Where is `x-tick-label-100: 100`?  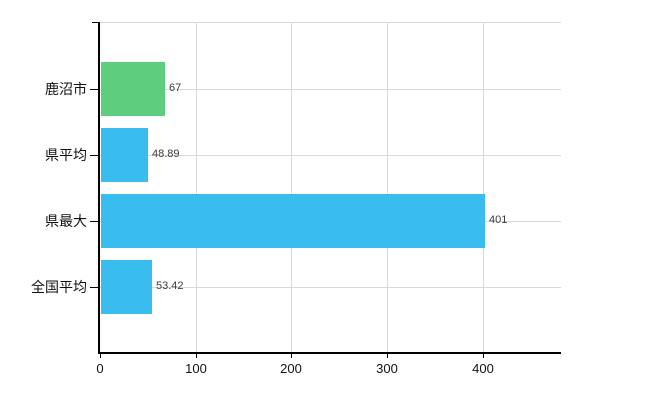
x-tick-label-100: 100 is located at coordinates (196, 368).